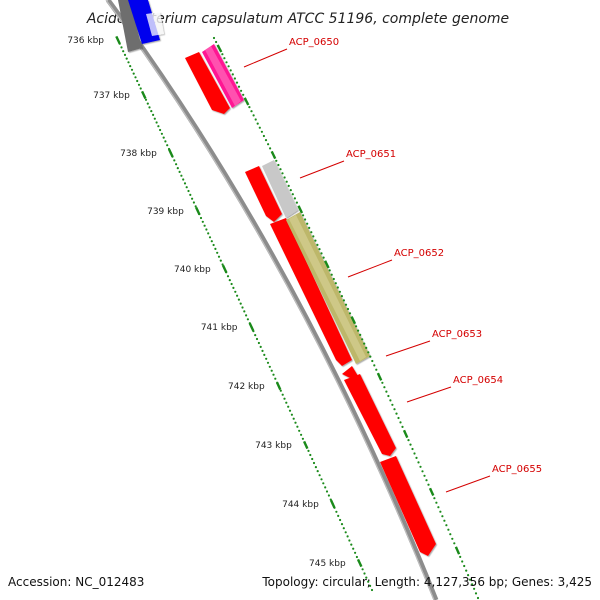  What do you see at coordinates (419, 253) in the screenshot?
I see `gene-label-acp-0652: ACP_0652` at bounding box center [419, 253].